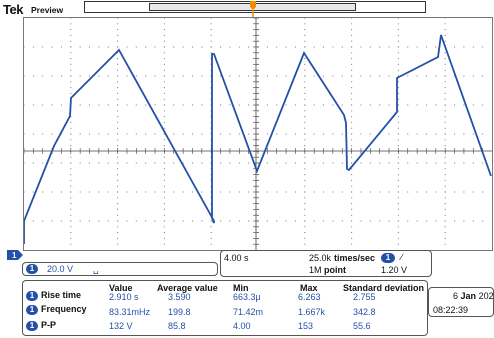 The image size is (494, 338). I want to click on measurement-label: P-P, so click(49, 325).